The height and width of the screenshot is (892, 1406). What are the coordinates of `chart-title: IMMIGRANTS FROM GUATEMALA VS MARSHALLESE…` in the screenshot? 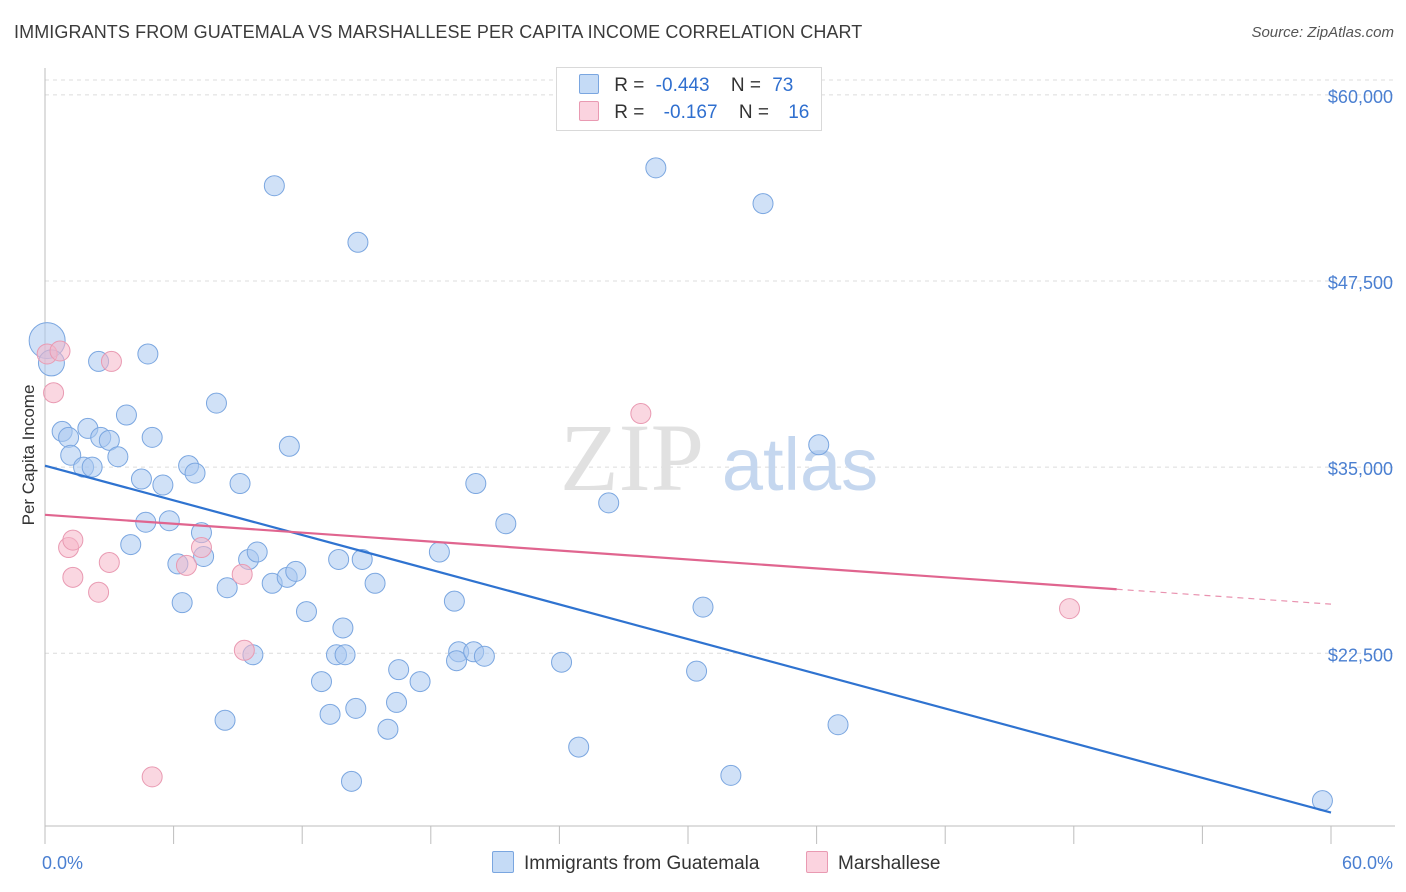 It's located at (438, 32).